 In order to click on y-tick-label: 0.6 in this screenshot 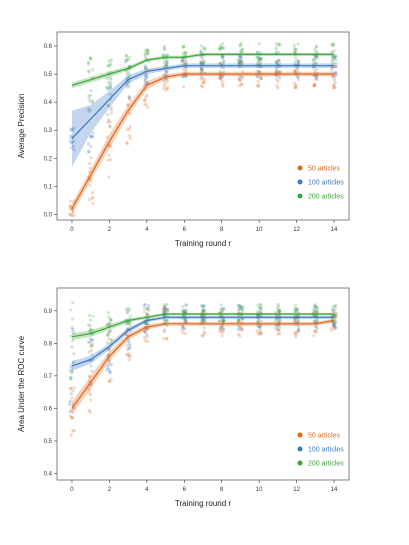, I will do `click(48, 47)`.